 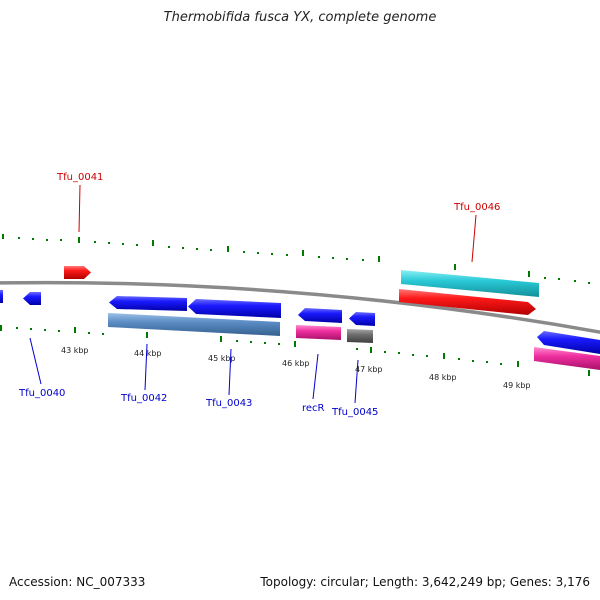 What do you see at coordinates (443, 377) in the screenshot?
I see `scale-label-48kbp: 48 kbp` at bounding box center [443, 377].